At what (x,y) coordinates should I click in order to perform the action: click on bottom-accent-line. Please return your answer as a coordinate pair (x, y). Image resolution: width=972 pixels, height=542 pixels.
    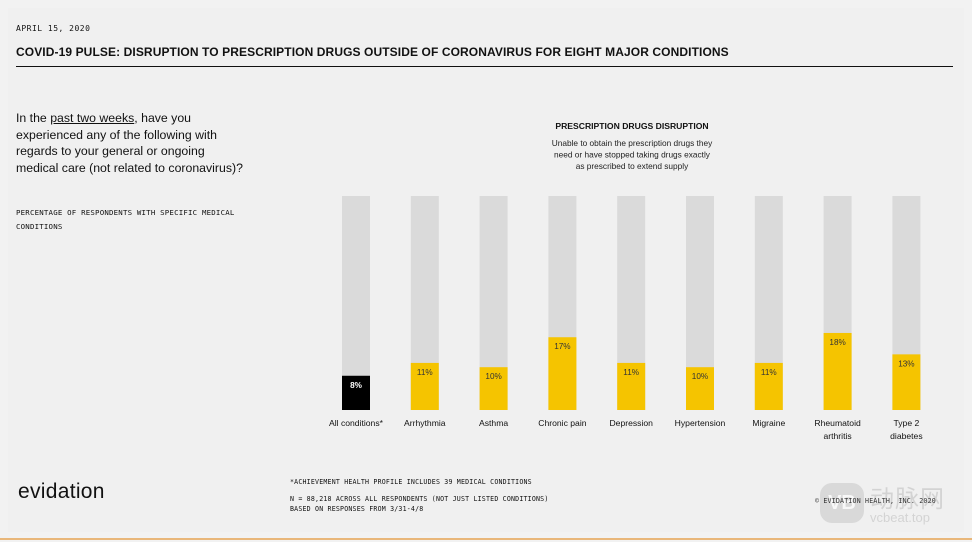
    Looking at the image, I should click on (486, 539).